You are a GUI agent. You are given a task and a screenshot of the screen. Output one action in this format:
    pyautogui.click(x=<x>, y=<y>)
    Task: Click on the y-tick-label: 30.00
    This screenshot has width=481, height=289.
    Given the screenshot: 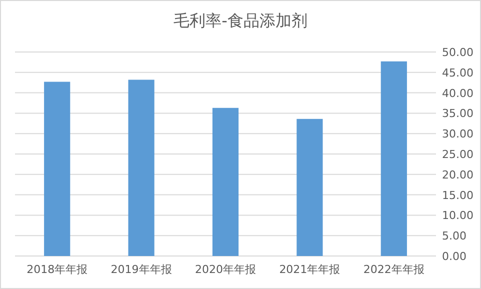 What is the action you would take?
    pyautogui.click(x=458, y=134)
    